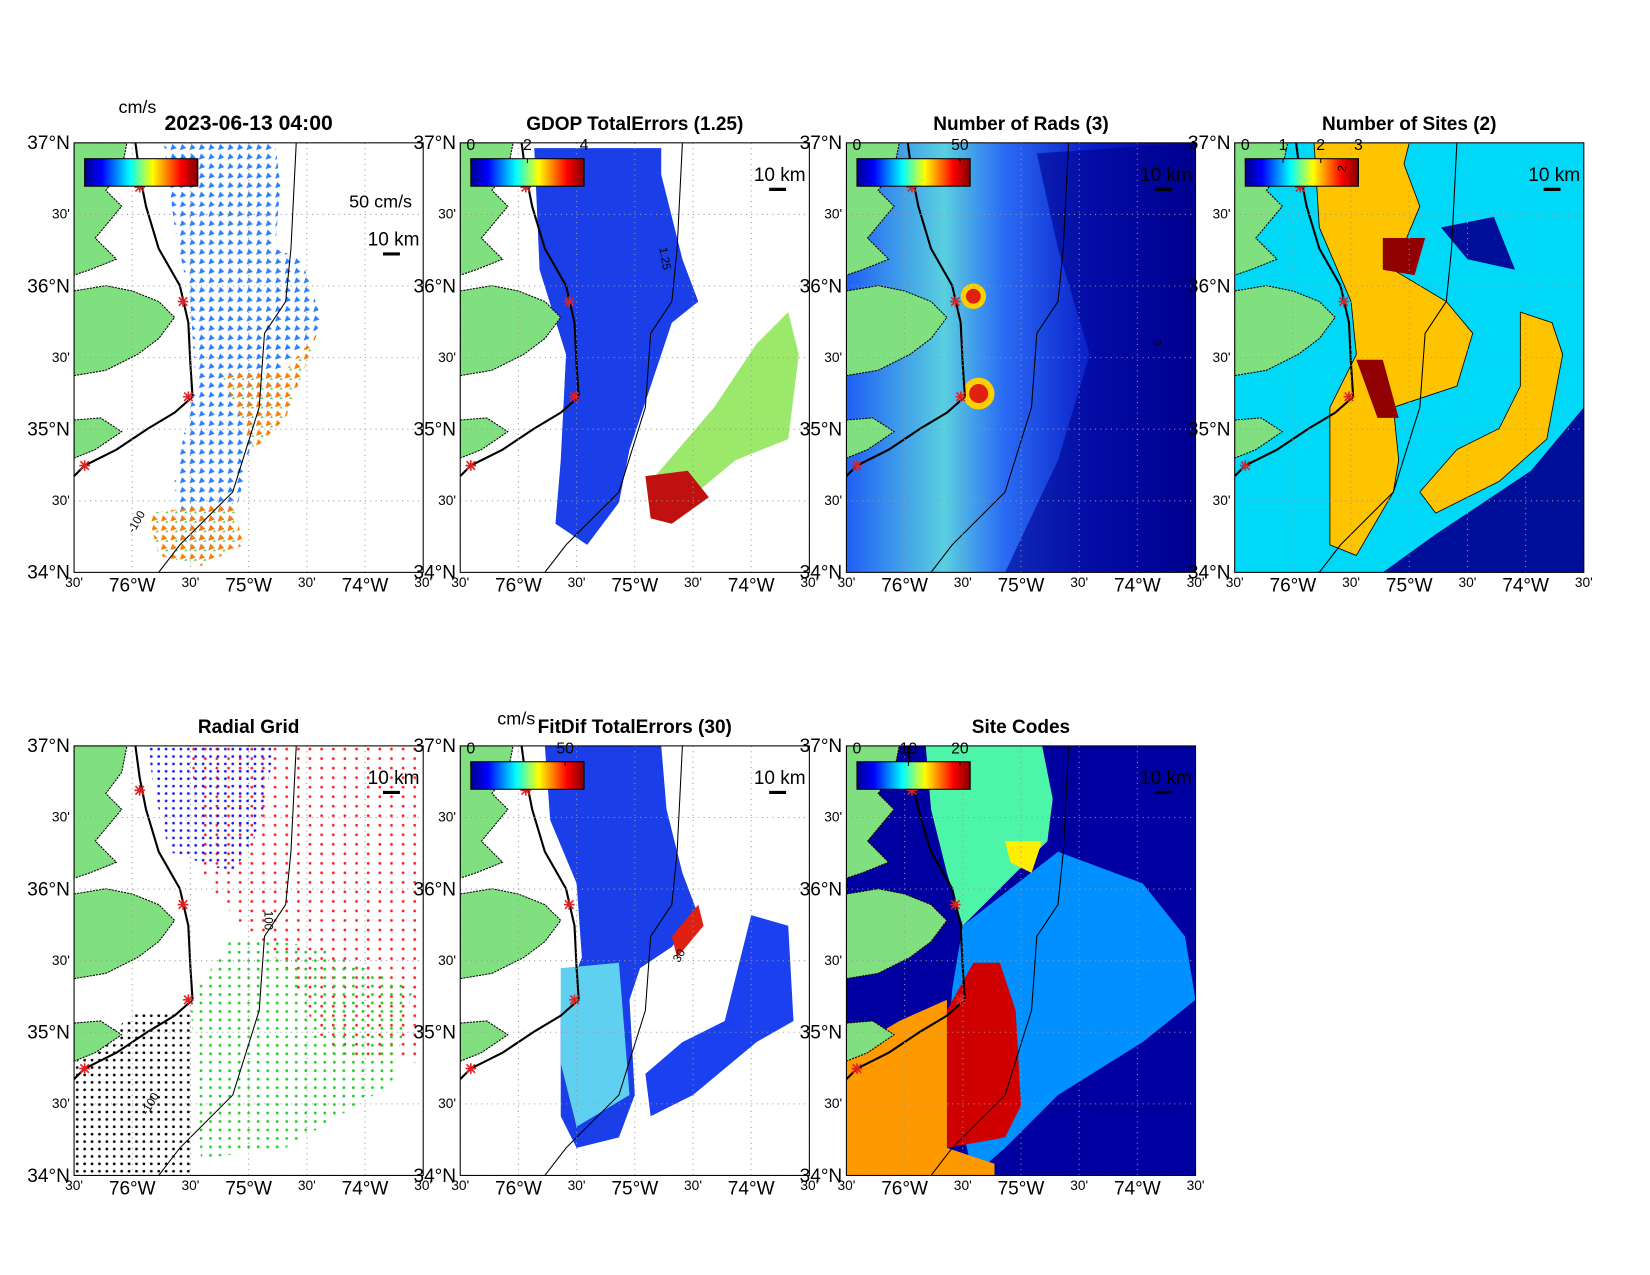 Image resolution: width=1650 pixels, height=1275 pixels. What do you see at coordinates (960, 748) in the screenshot?
I see `colorbar-tick-label: 20` at bounding box center [960, 748].